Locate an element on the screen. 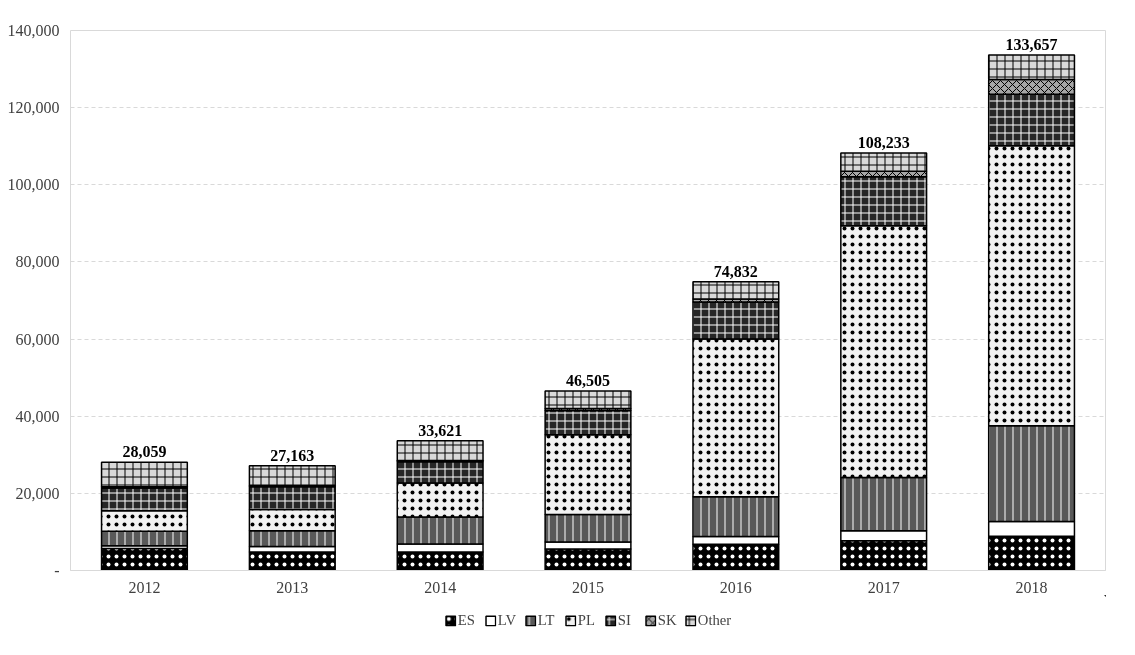 The width and height of the screenshot is (1135, 655). legend-label: LT is located at coordinates (546, 620).